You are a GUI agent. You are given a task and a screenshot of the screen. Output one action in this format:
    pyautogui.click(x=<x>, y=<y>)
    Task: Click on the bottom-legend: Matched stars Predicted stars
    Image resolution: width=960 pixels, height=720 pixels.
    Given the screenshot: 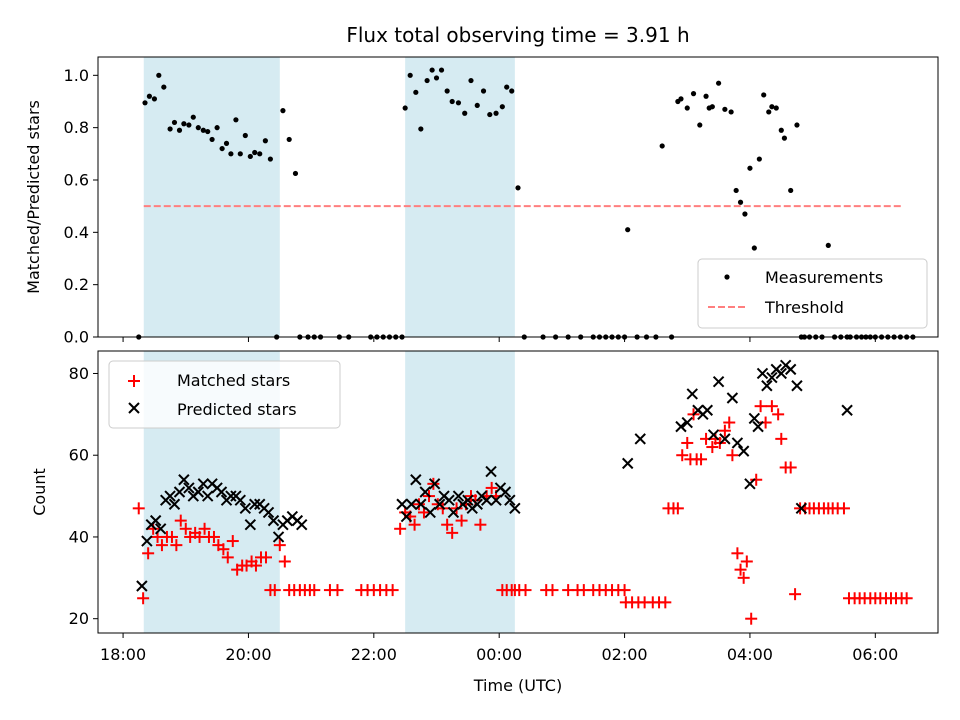 What is the action you would take?
    pyautogui.click(x=224, y=394)
    